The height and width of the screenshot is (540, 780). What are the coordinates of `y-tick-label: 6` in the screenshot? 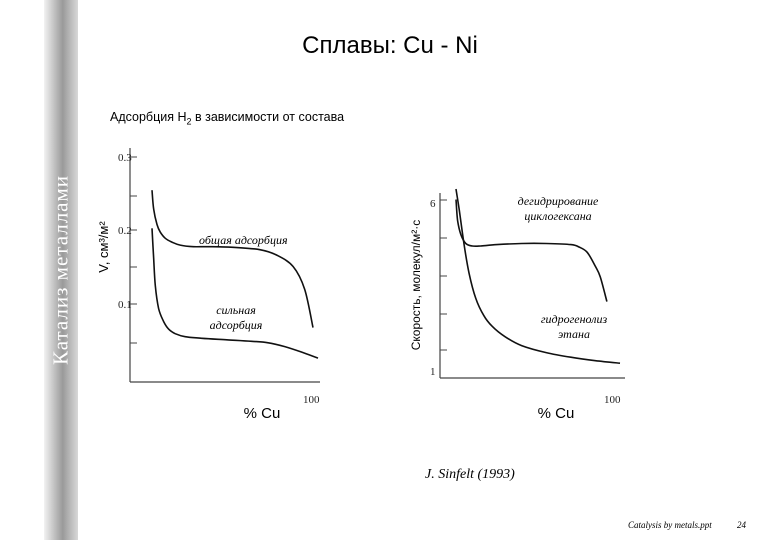 It's located at (433, 204).